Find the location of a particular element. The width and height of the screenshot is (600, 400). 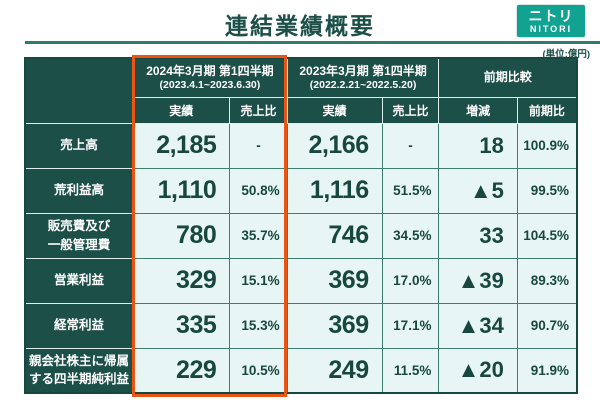

column-group-comparison-title: 前期比較 is located at coordinates (507, 77).